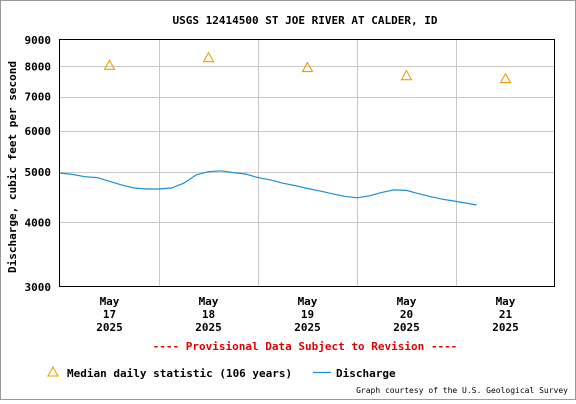 The image size is (576, 404). Describe the element at coordinates (12, 167) in the screenshot. I see `y-axis-label: Discharge, cubic feet per second` at that location.